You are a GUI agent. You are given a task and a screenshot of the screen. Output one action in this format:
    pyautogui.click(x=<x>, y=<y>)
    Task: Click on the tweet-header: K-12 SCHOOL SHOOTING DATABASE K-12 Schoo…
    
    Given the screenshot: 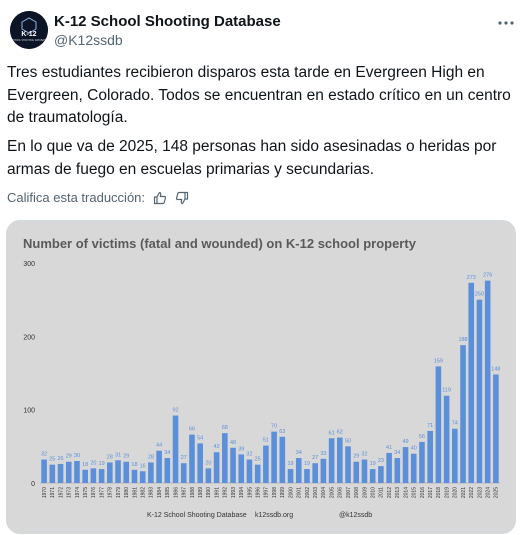 What is the action you would take?
    pyautogui.click(x=262, y=30)
    